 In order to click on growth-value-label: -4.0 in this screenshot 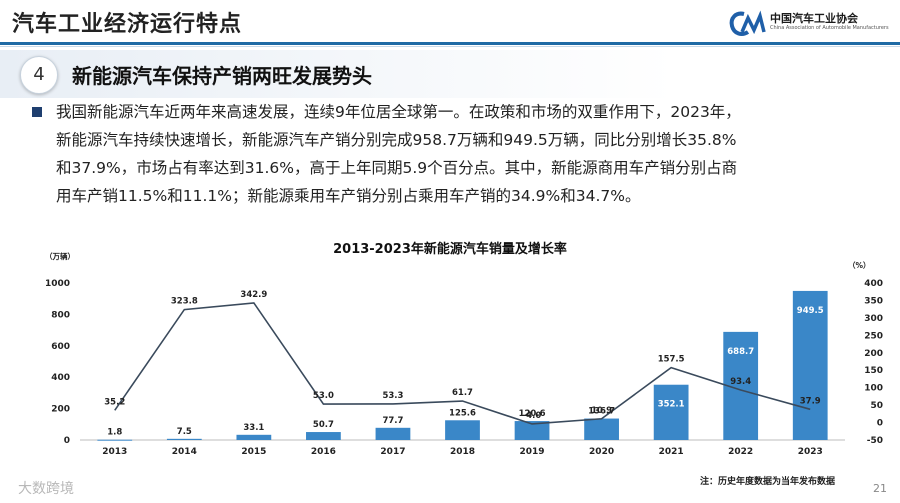, I will do `click(532, 416)`.